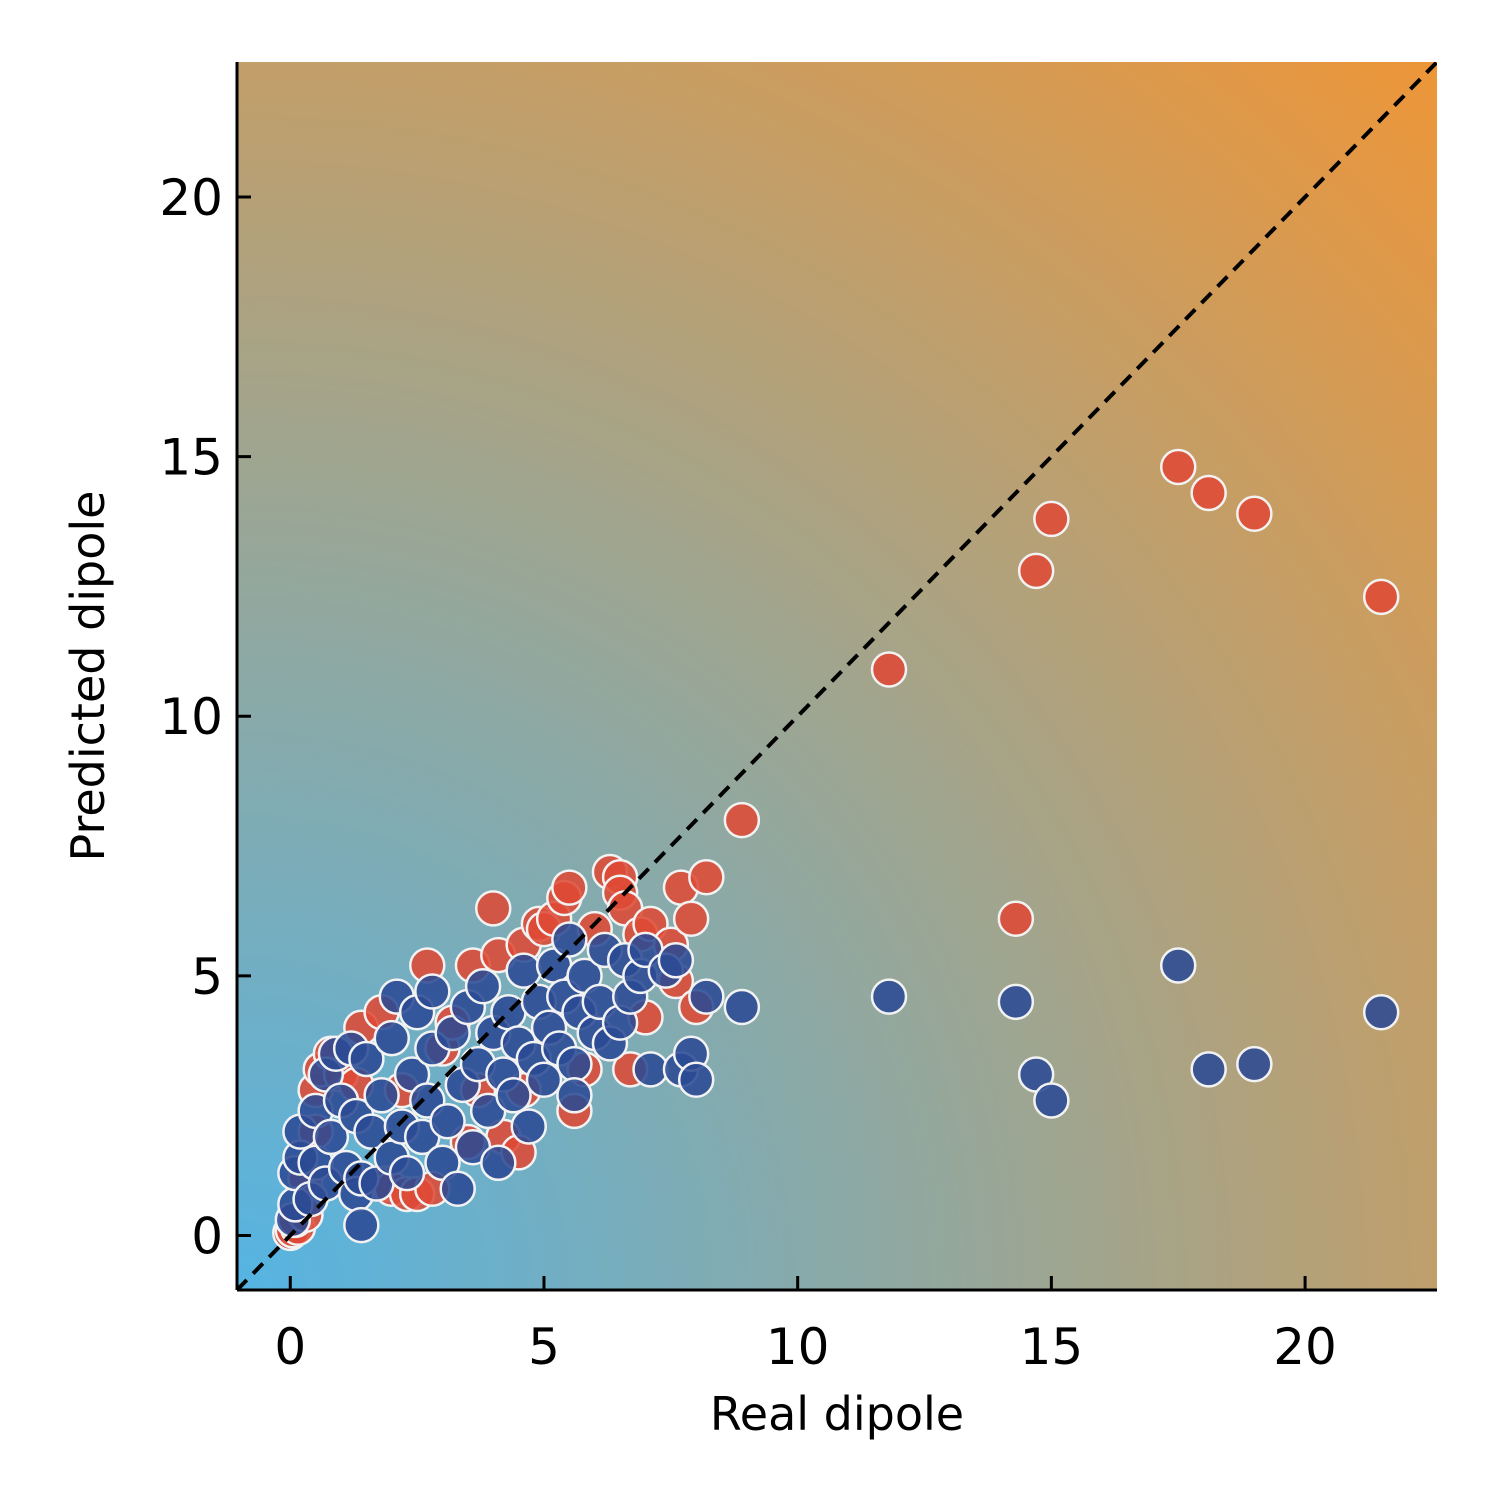  I want to click on y-tick-label: 0, so click(207, 1236).